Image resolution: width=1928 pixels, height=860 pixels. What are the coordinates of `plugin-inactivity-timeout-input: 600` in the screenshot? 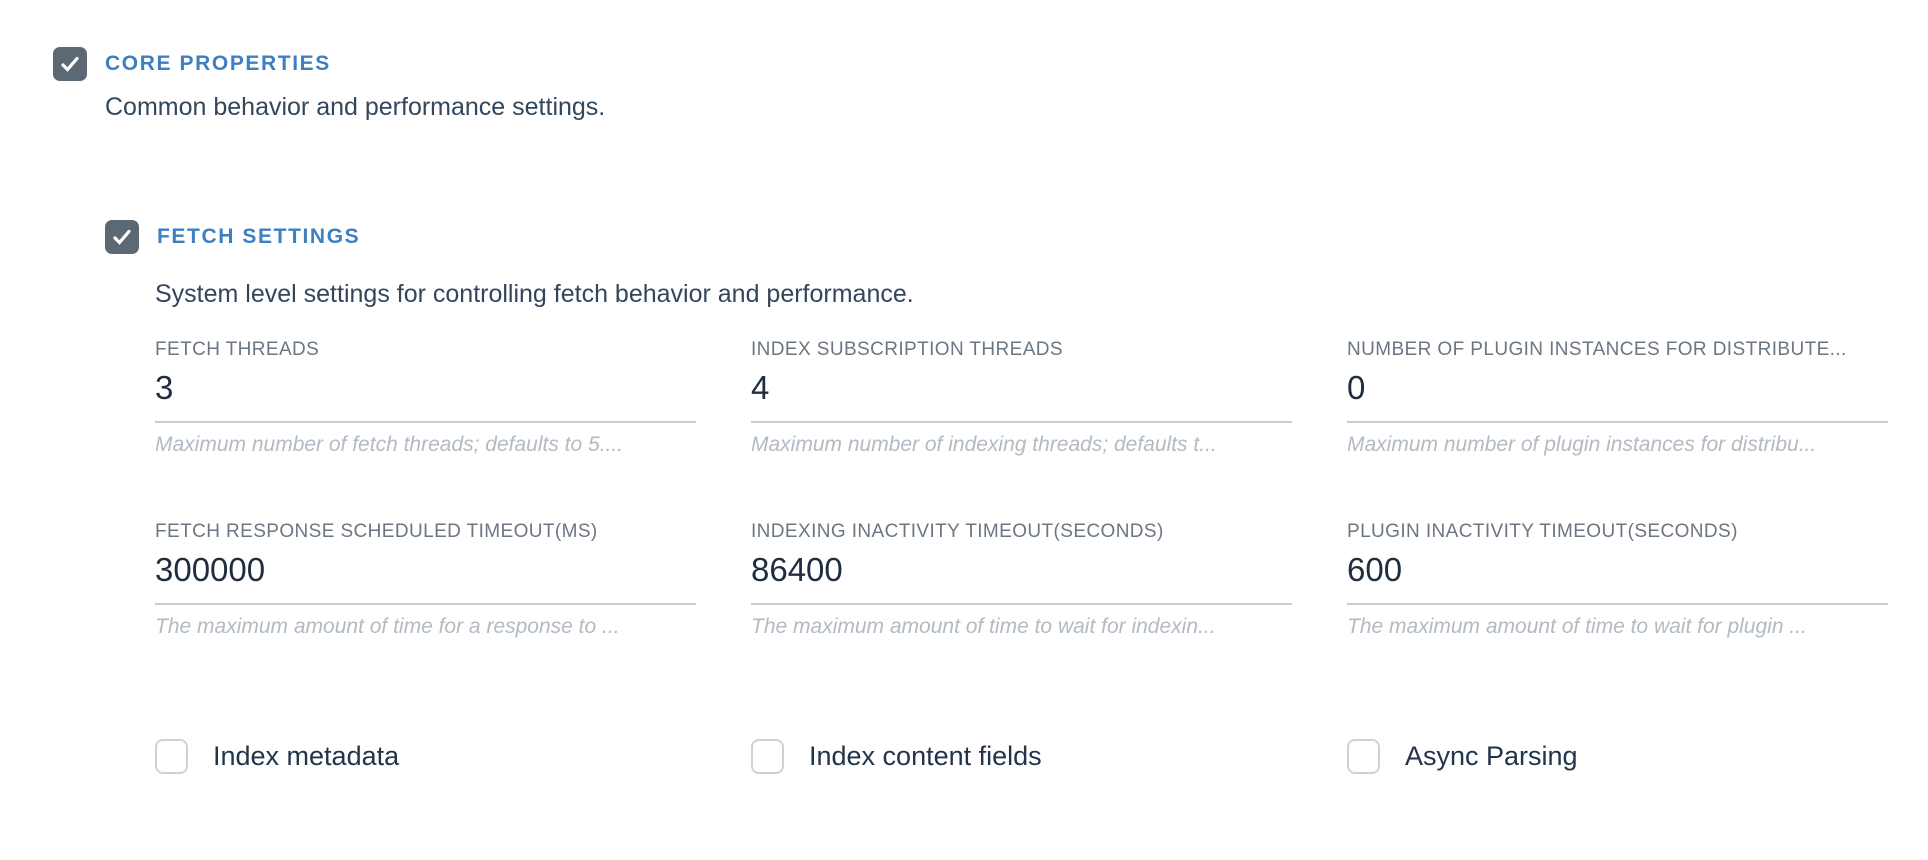 It's located at (1617, 578).